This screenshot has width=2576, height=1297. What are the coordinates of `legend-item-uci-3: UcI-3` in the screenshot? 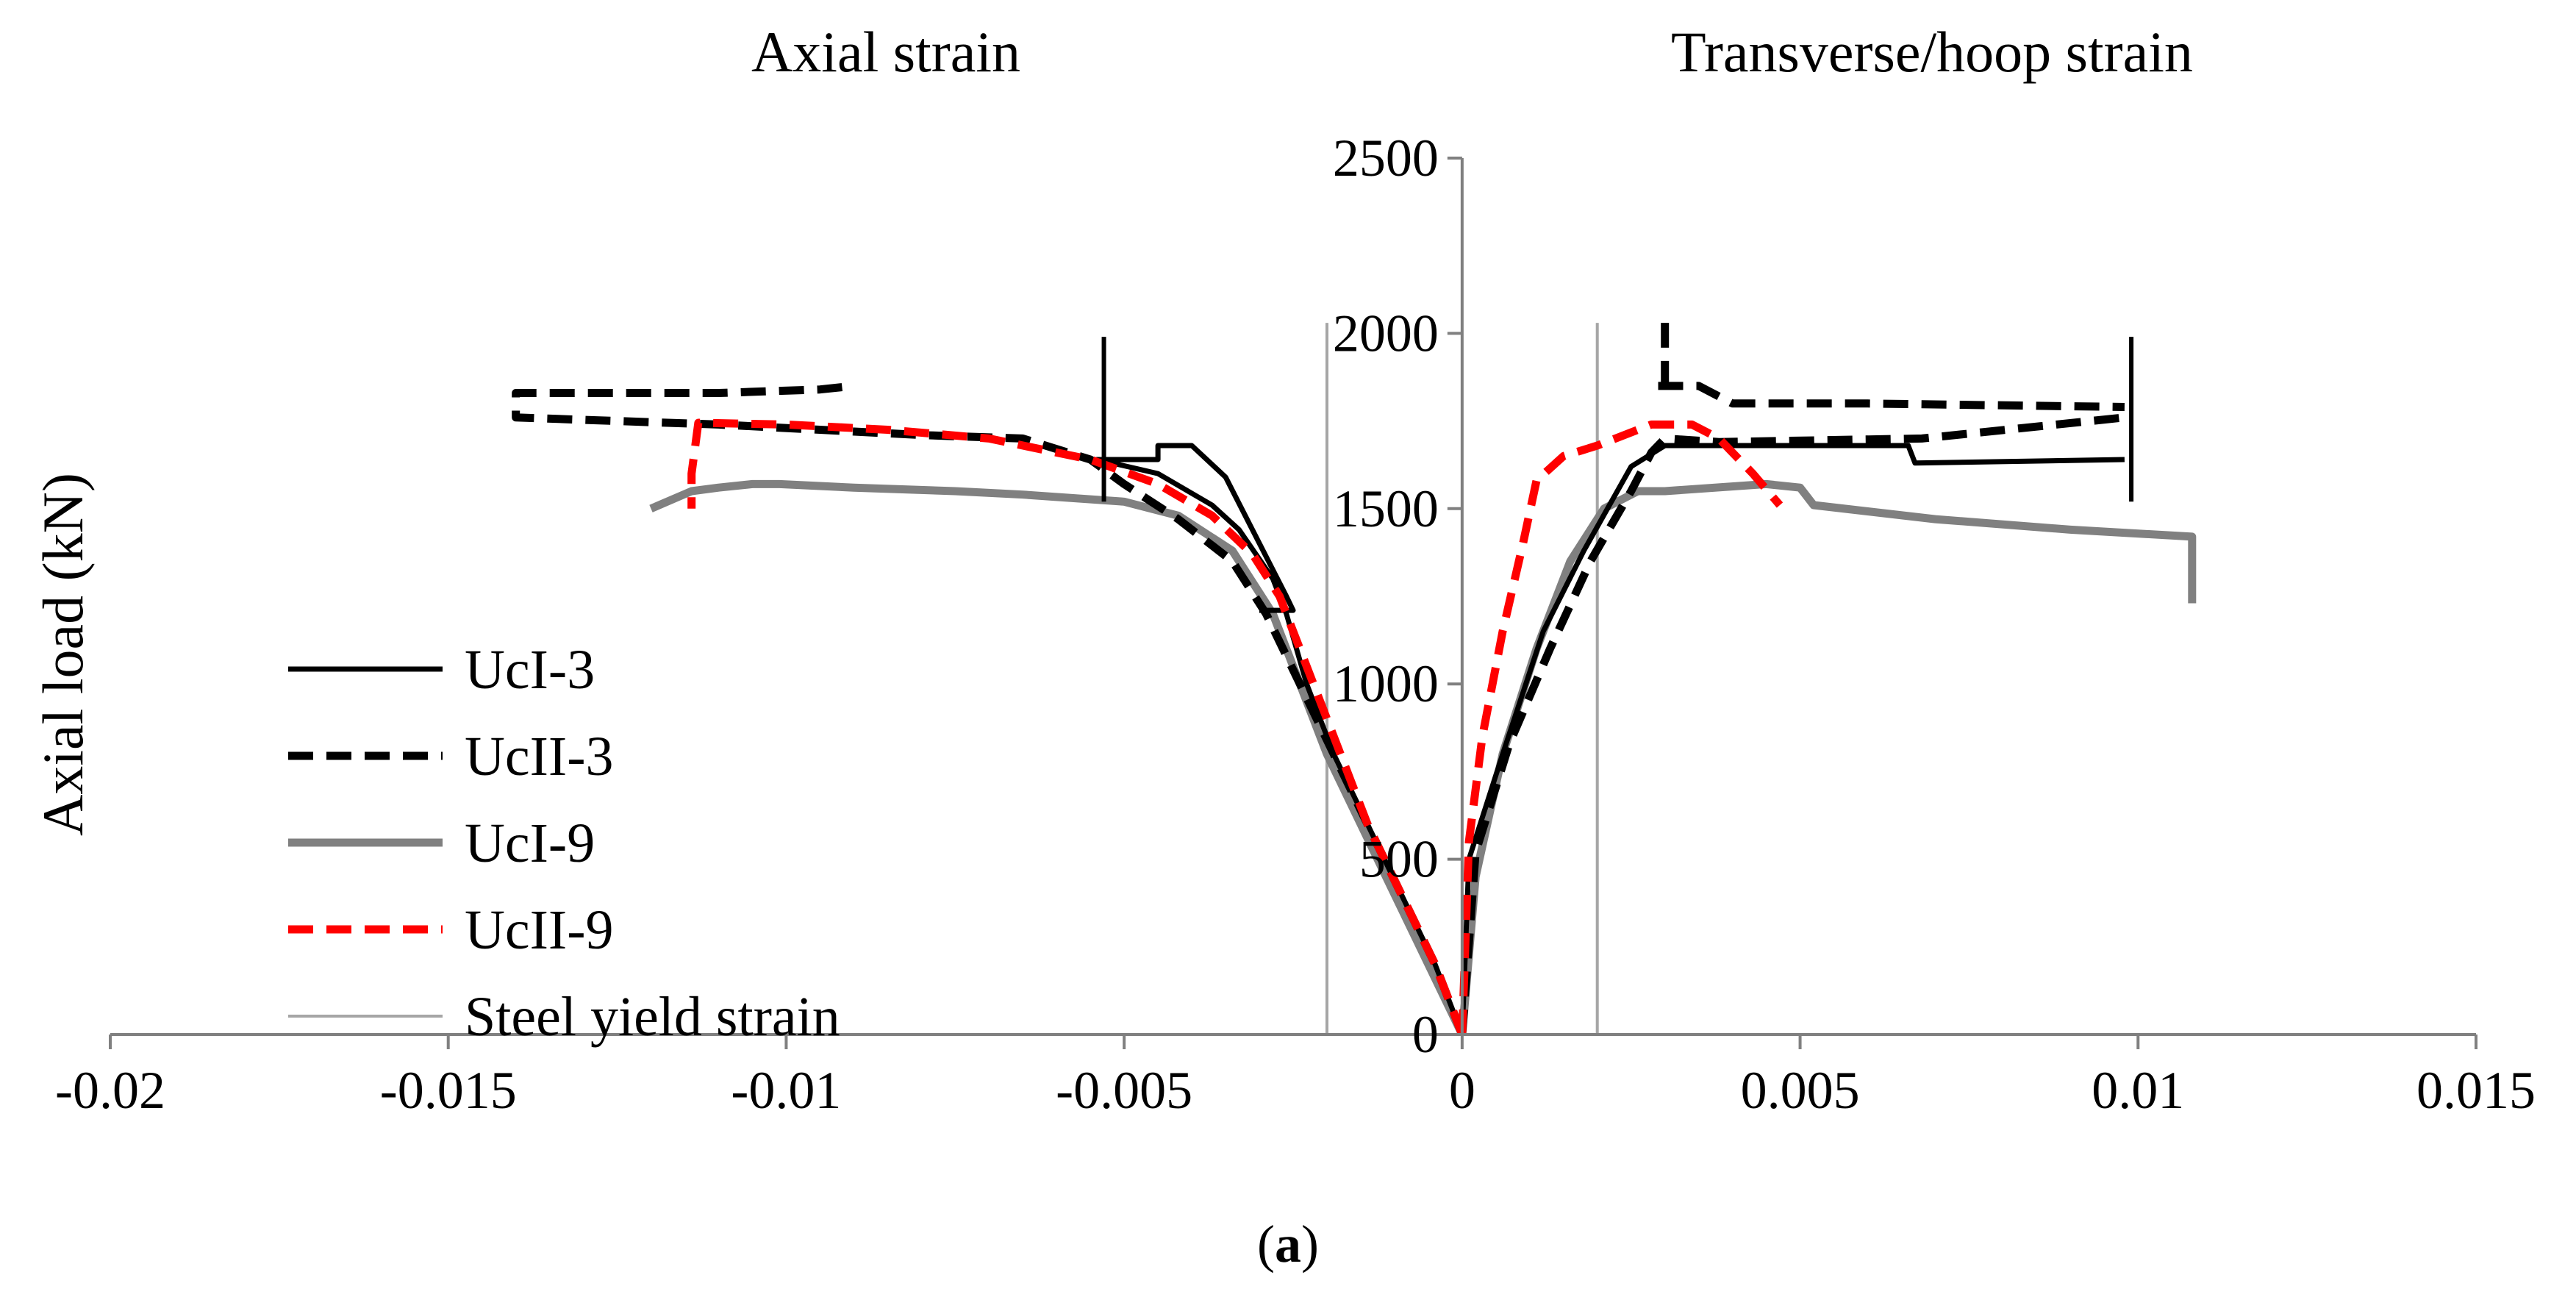 It's located at (441, 670).